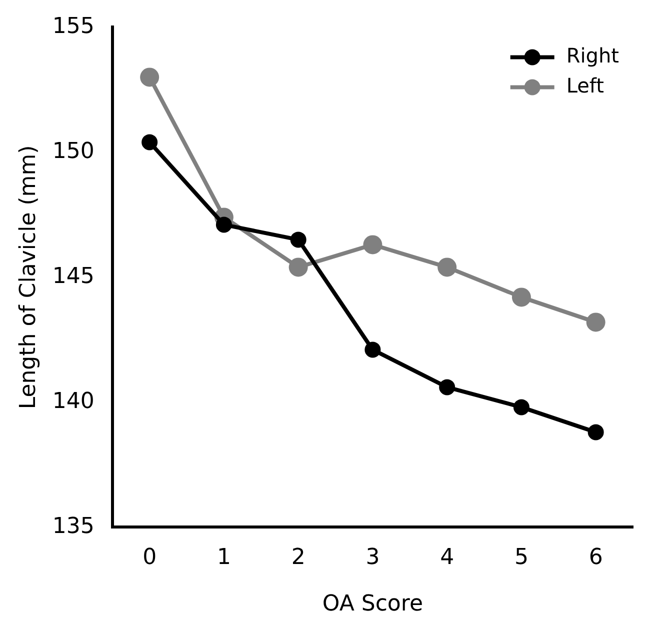  What do you see at coordinates (73, 26) in the screenshot?
I see `y-tick-label: 155` at bounding box center [73, 26].